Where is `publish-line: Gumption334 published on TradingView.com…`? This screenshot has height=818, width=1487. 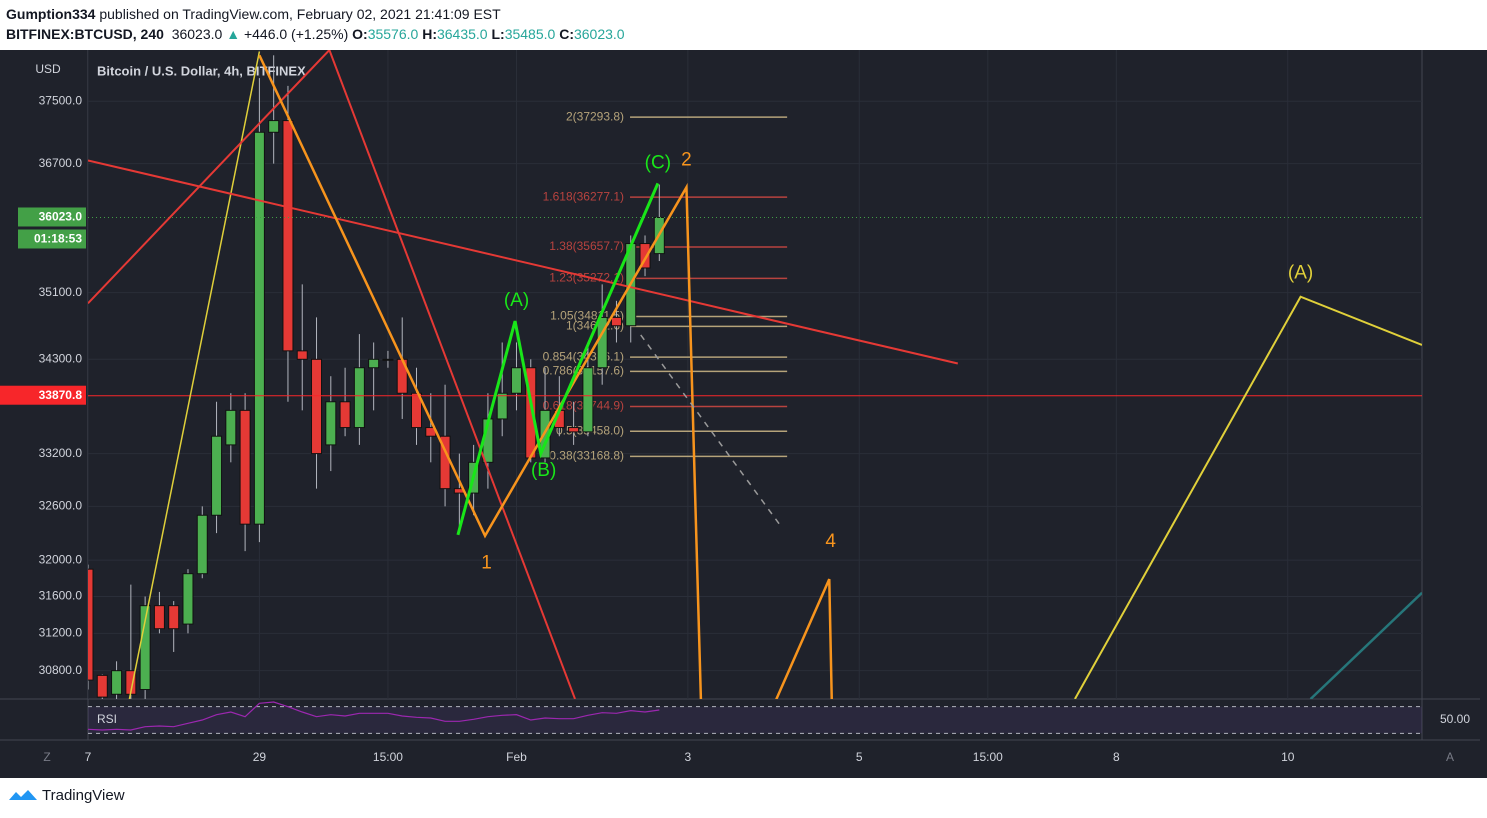 publish-line: Gumption334 published on TradingView.com… is located at coordinates (315, 14).